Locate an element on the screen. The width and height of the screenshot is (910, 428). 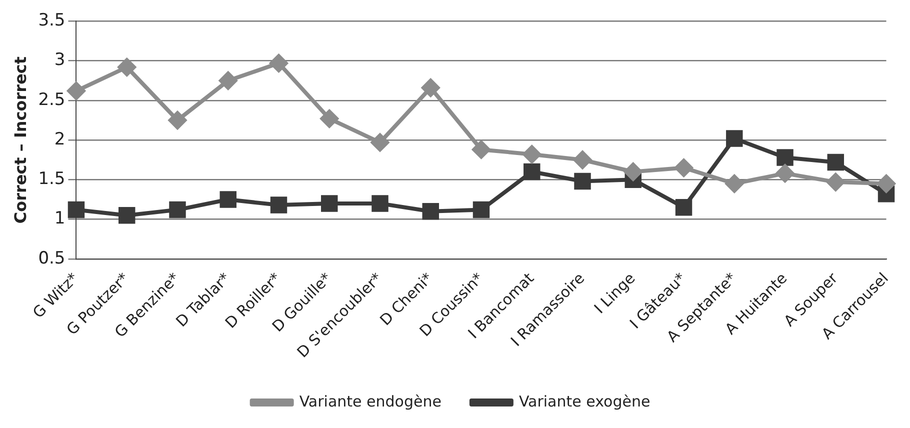
y-tick-label: 3.5 is located at coordinates (52, 20).